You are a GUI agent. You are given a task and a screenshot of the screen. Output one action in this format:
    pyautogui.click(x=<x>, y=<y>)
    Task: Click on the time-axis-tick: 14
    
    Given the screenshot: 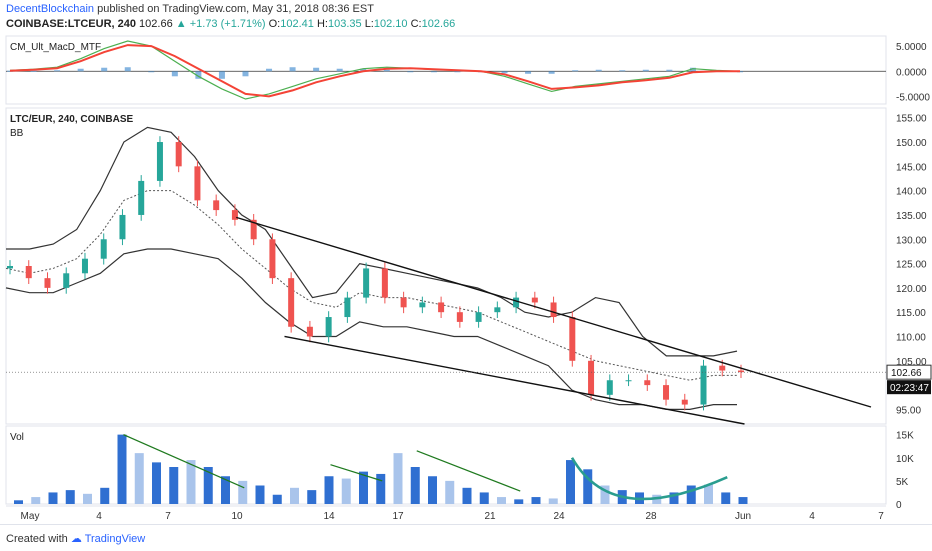 What is the action you would take?
    pyautogui.click(x=329, y=516)
    